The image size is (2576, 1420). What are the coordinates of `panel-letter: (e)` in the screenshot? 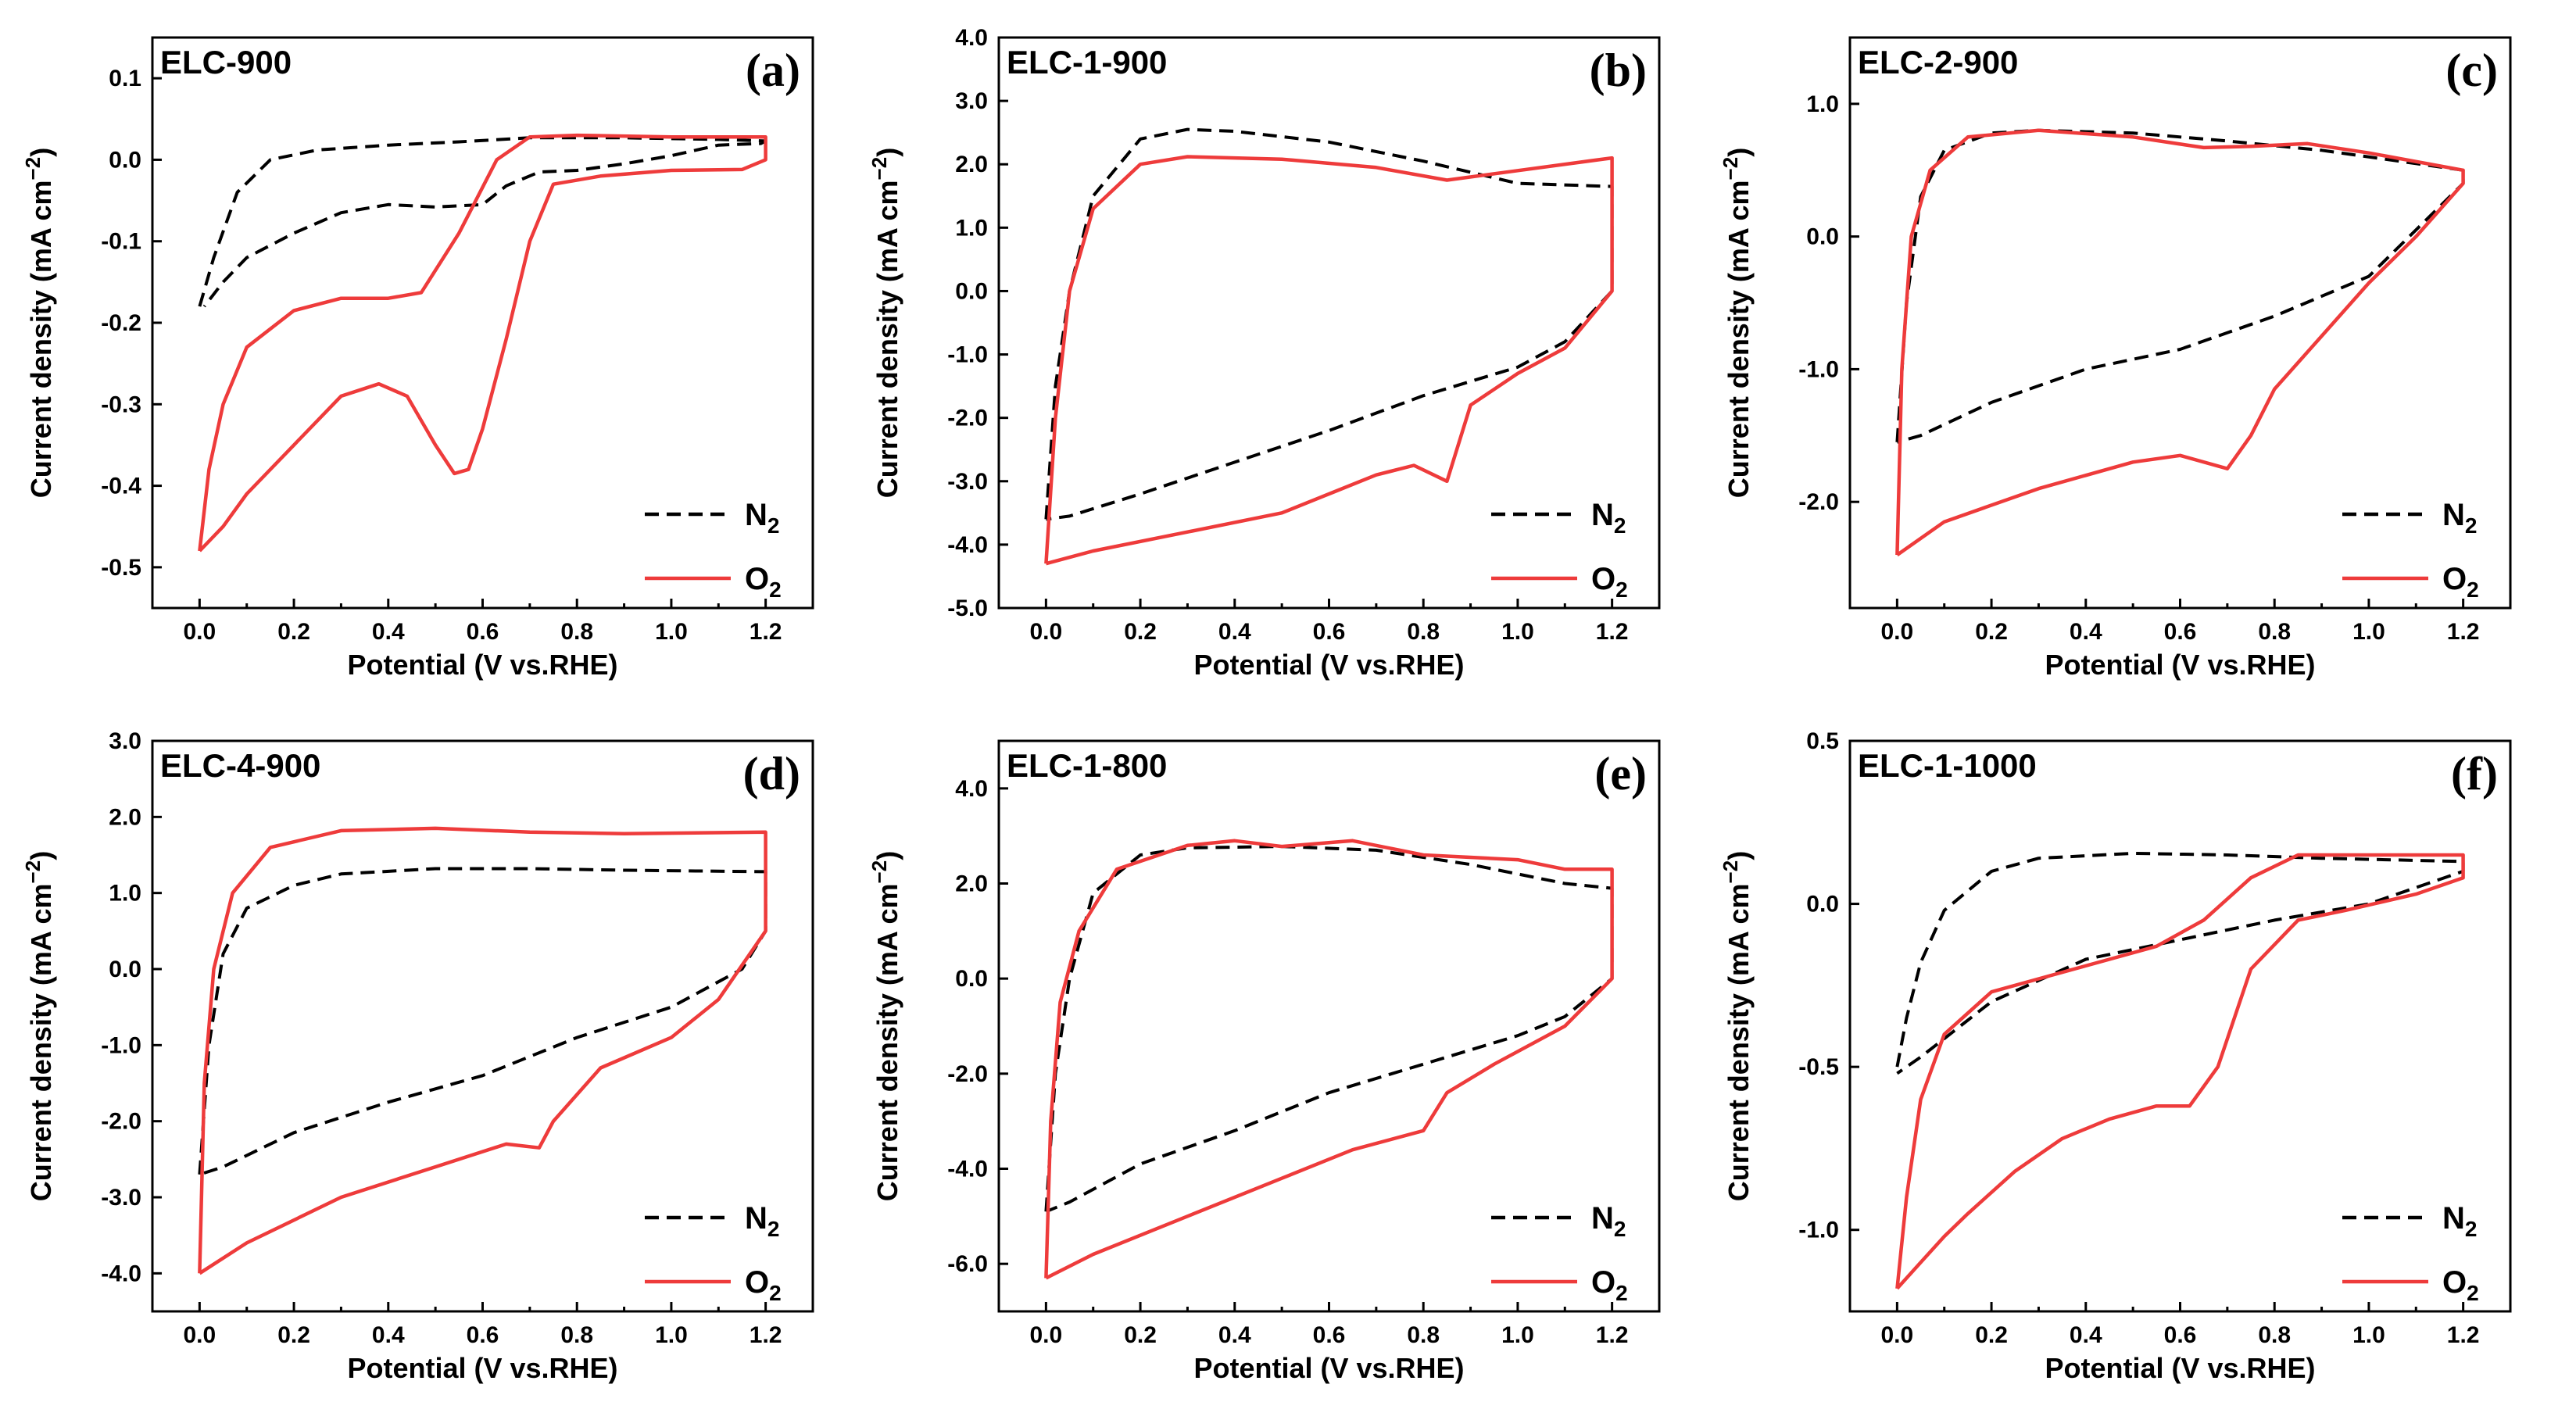 It's located at (1620, 773).